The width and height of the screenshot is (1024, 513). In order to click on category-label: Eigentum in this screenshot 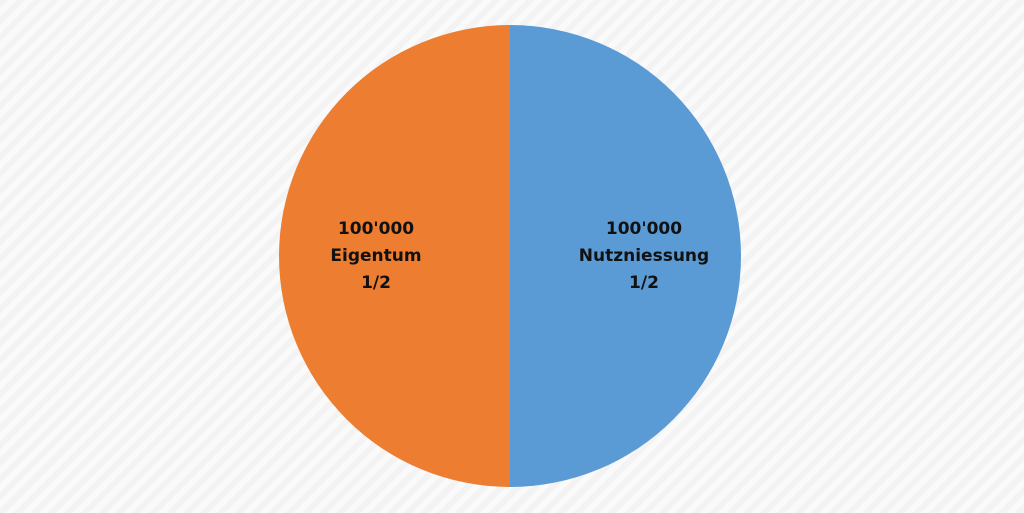, I will do `click(375, 256)`.